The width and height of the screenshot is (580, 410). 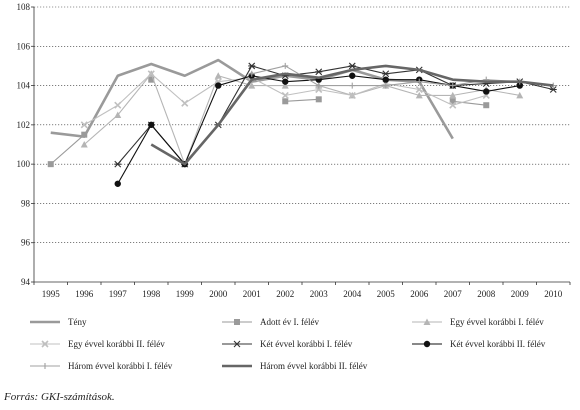 I want to click on legend-item: Két évvel korábbi II. félév, so click(x=479, y=344).